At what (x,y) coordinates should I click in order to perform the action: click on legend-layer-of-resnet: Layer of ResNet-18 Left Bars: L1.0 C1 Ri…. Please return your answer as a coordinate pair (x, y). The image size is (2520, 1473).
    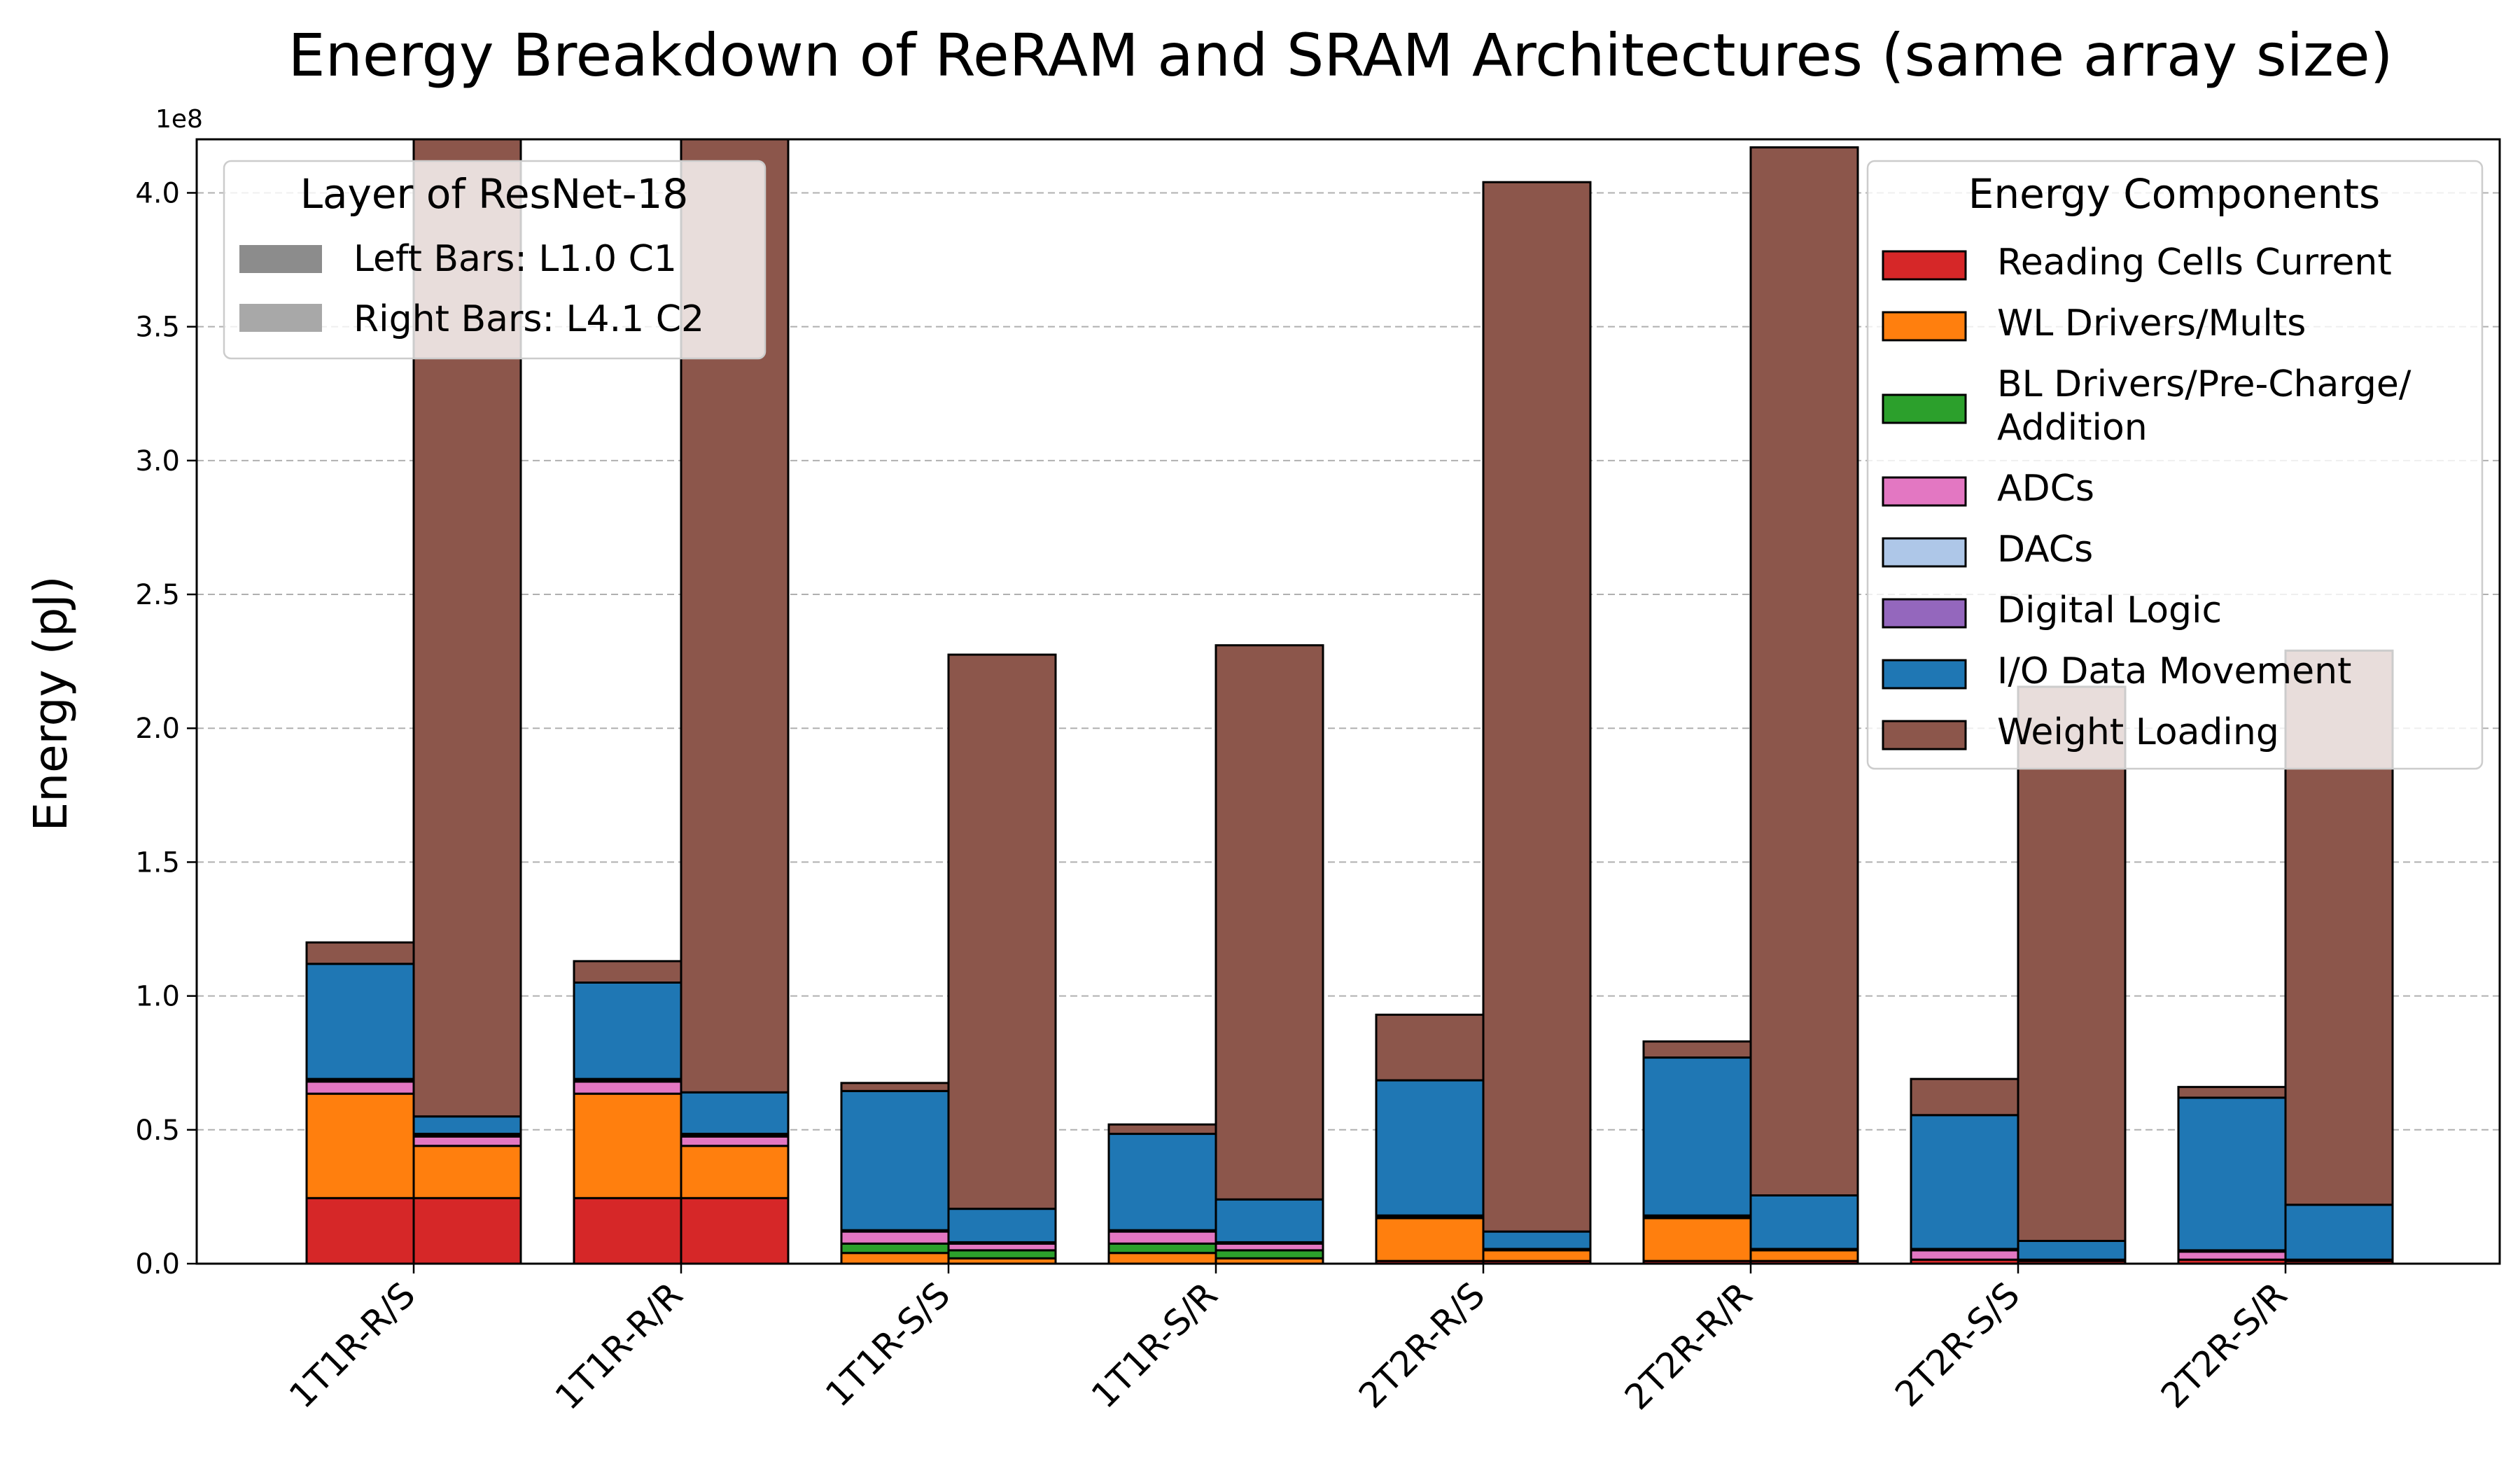
    Looking at the image, I should click on (494, 260).